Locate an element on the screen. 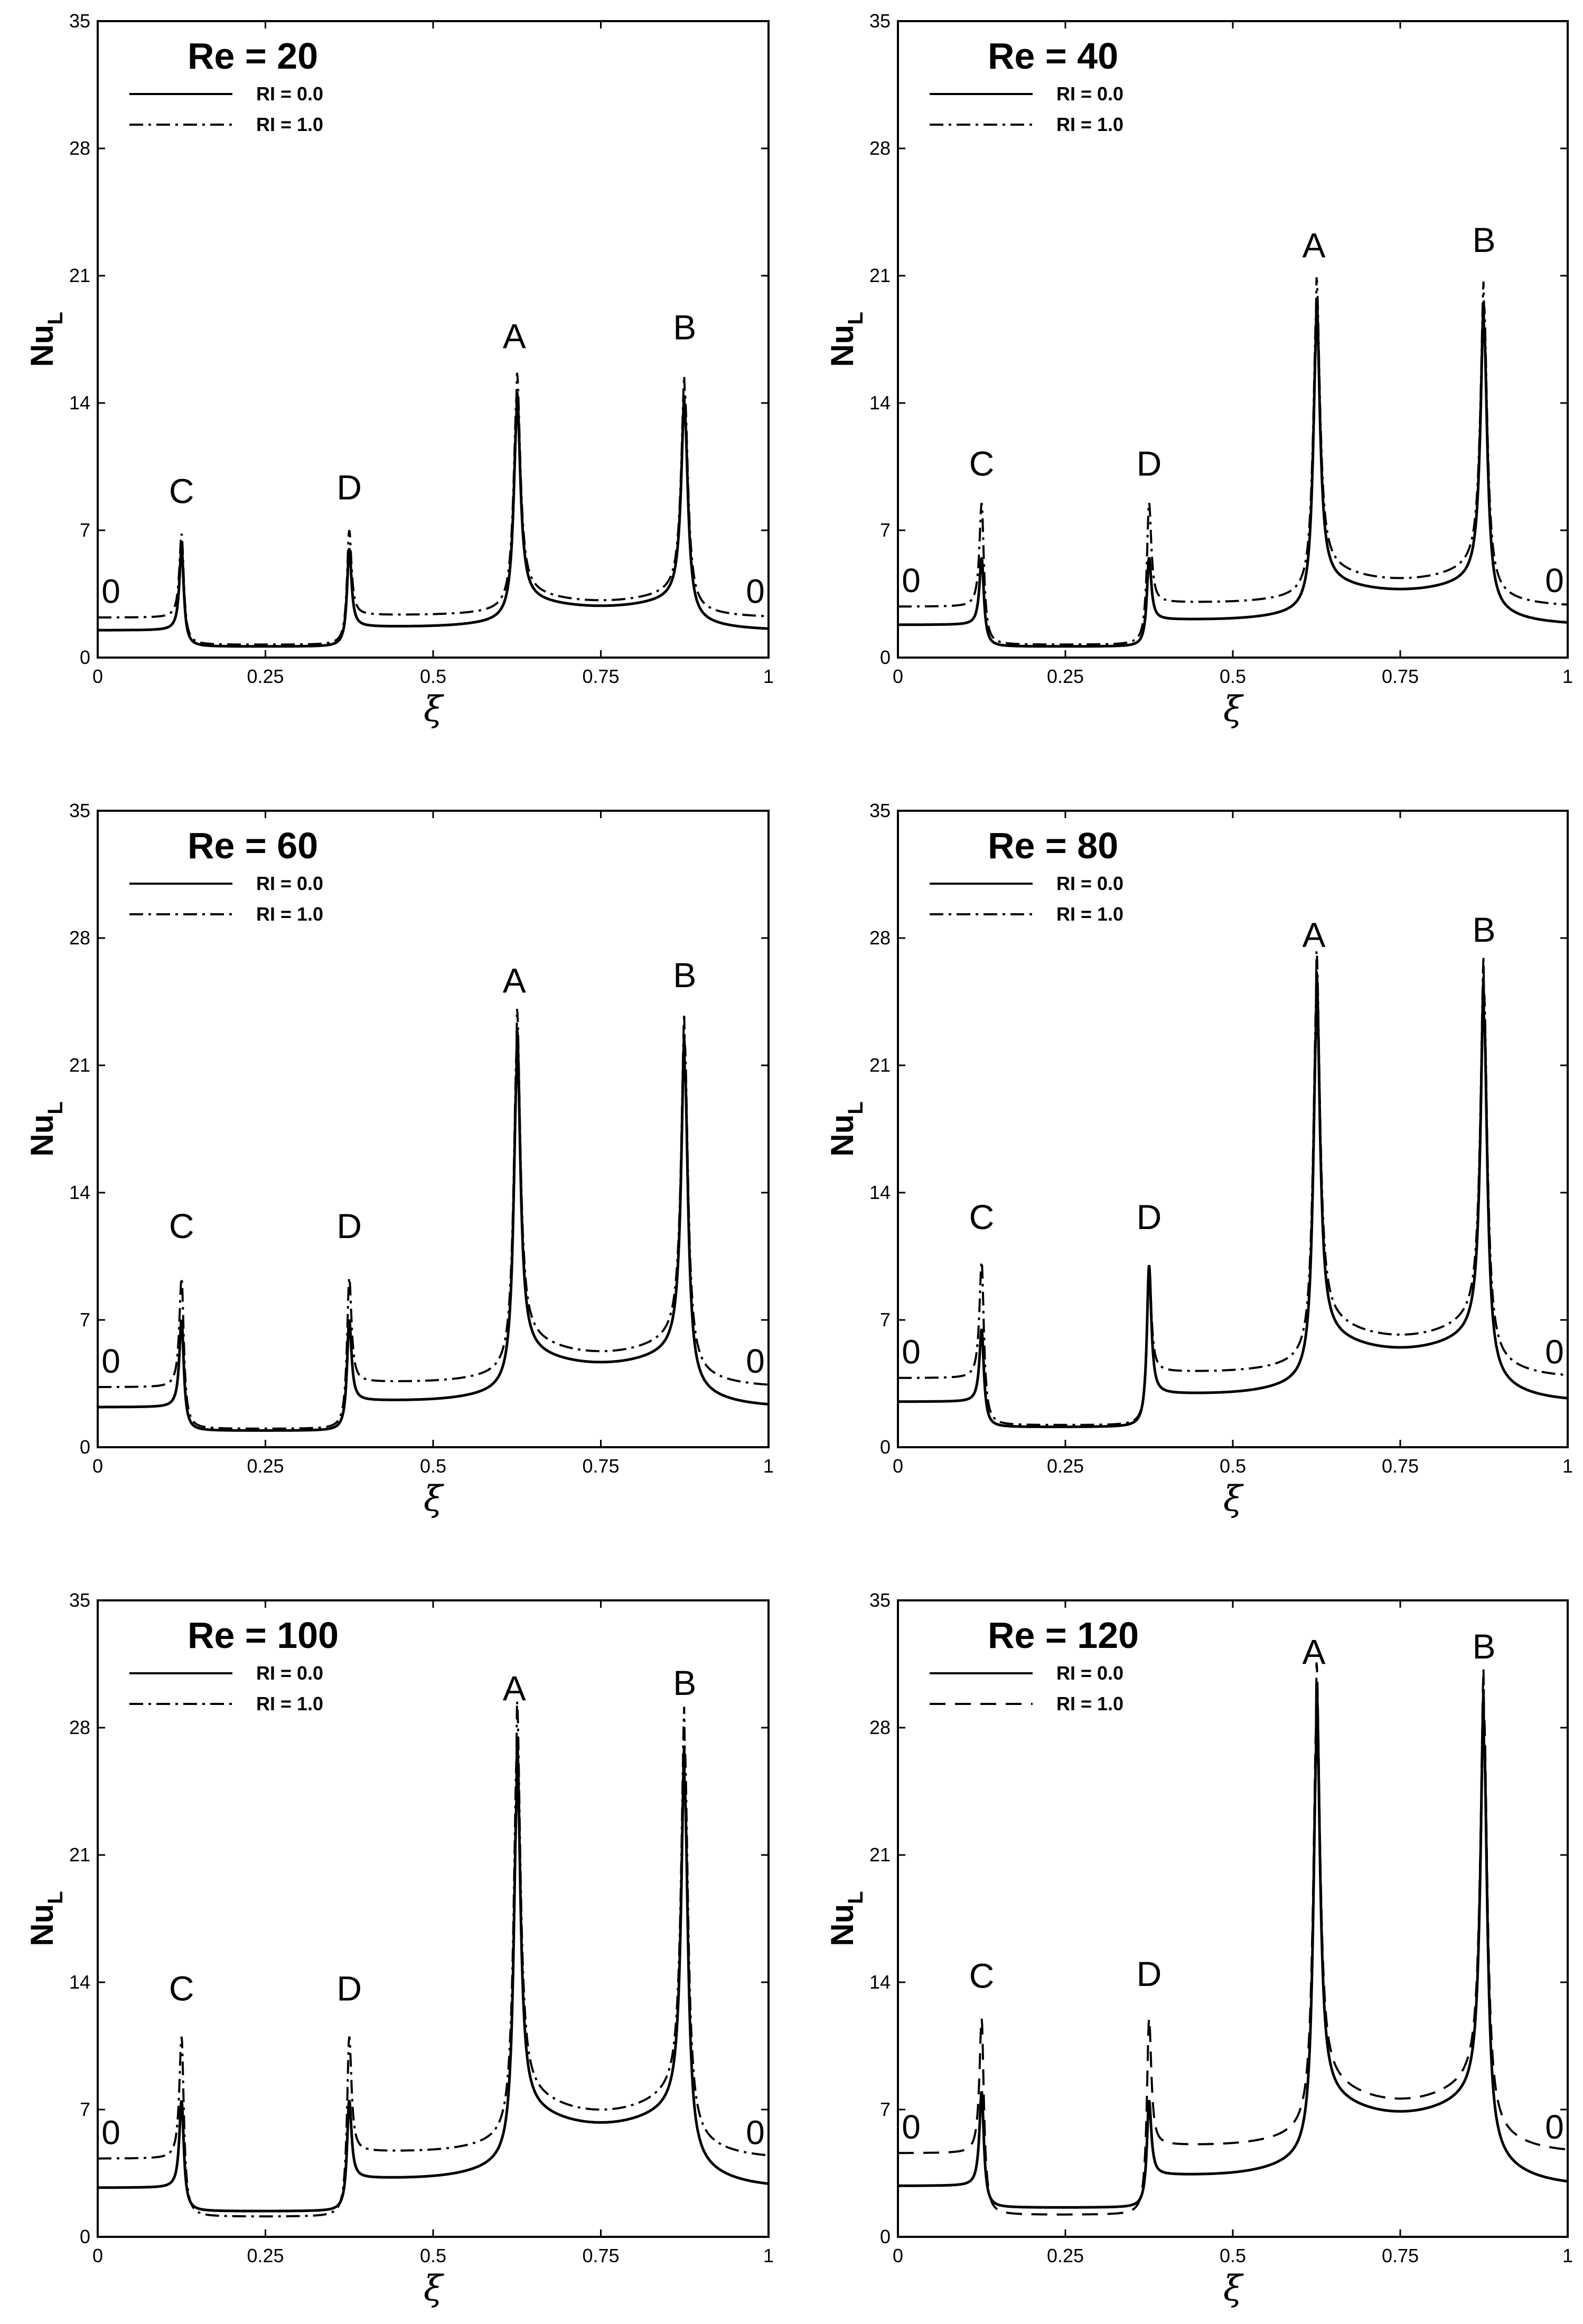 The image size is (1583, 2324). chart-title: Re = 100 is located at coordinates (263, 1635).